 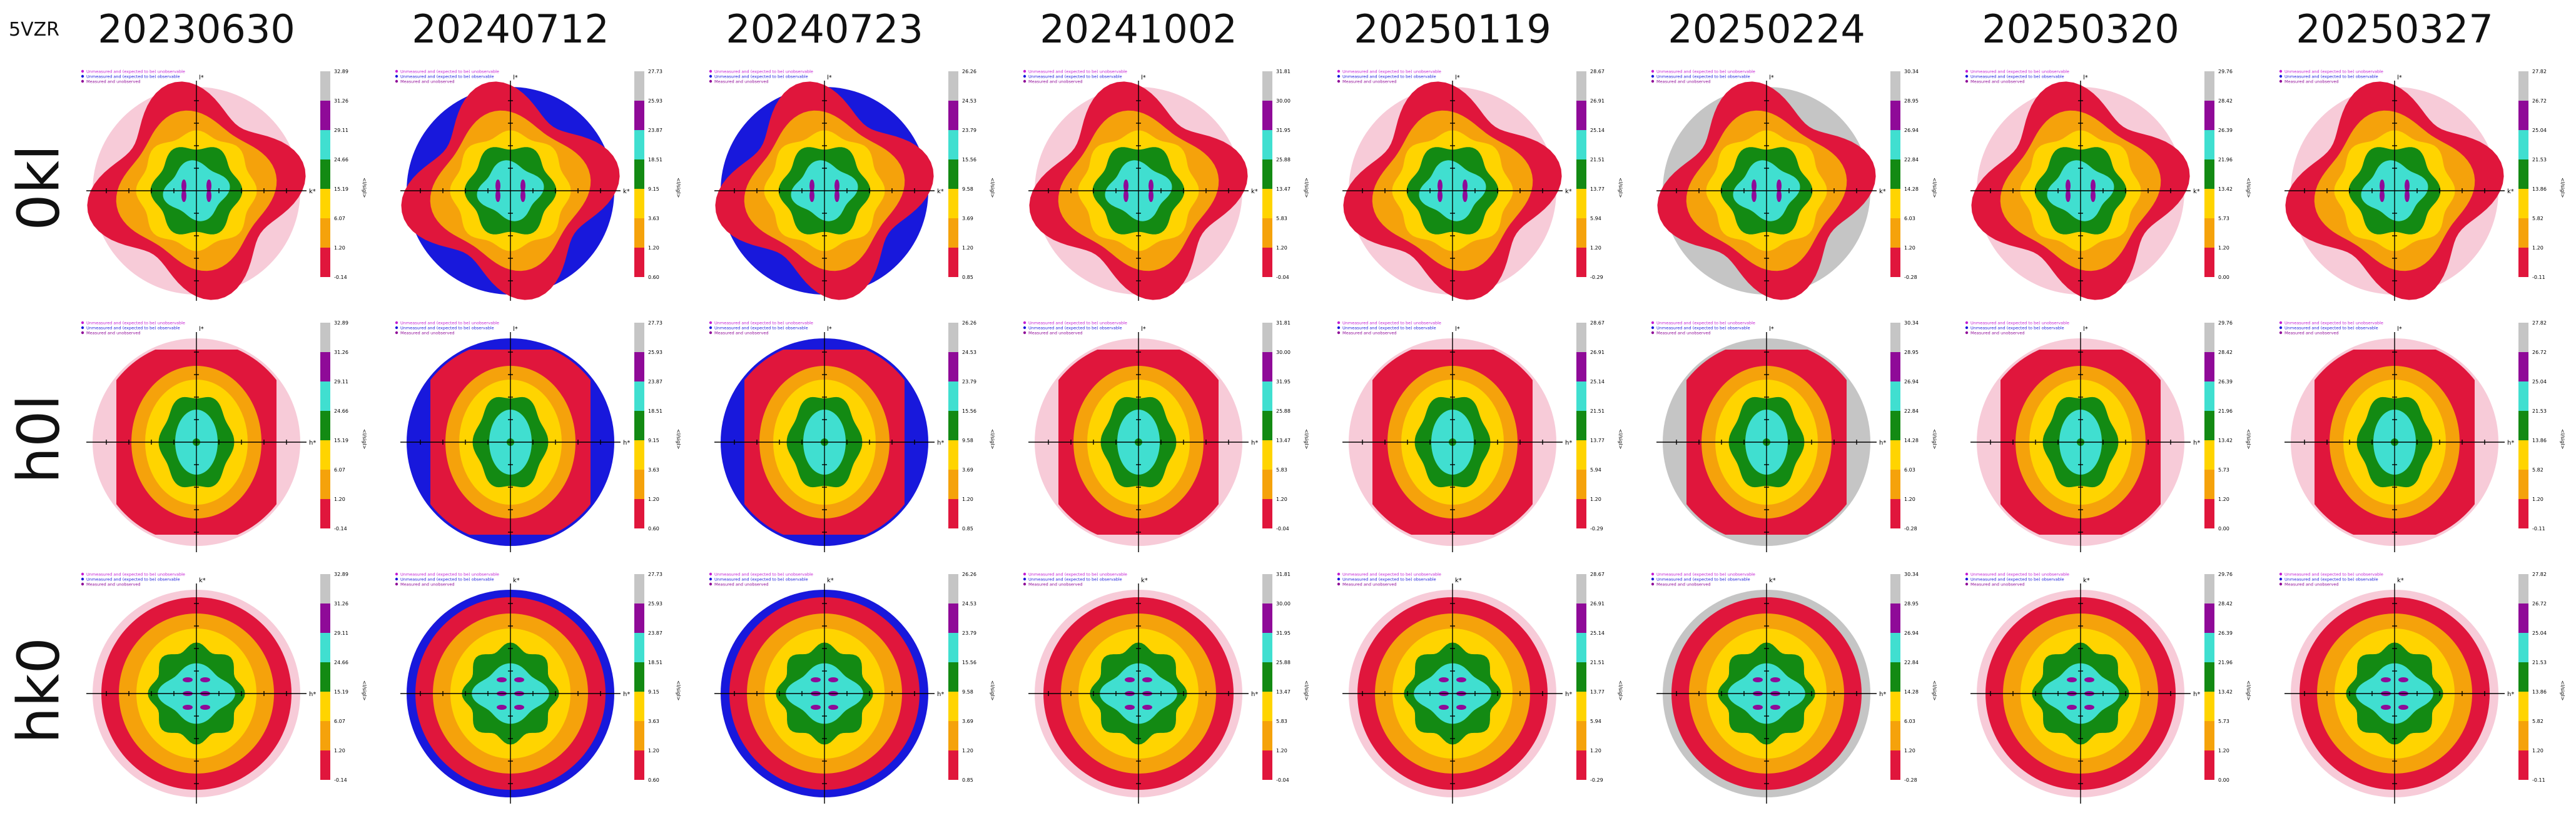 I want to click on colorbar-tick: 24.53, so click(x=969, y=604).